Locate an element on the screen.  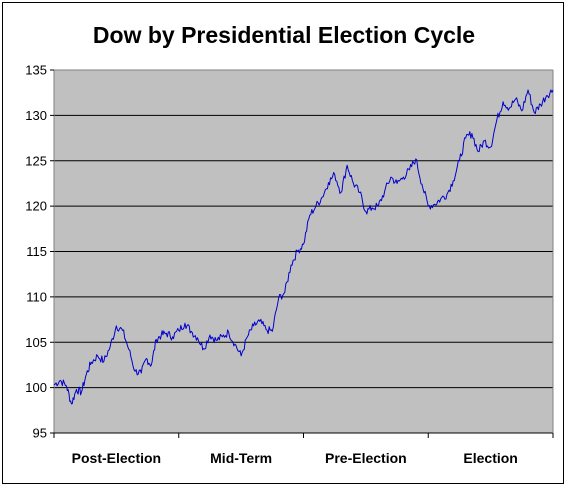
y-tick-label: 115 is located at coordinates (36, 251).